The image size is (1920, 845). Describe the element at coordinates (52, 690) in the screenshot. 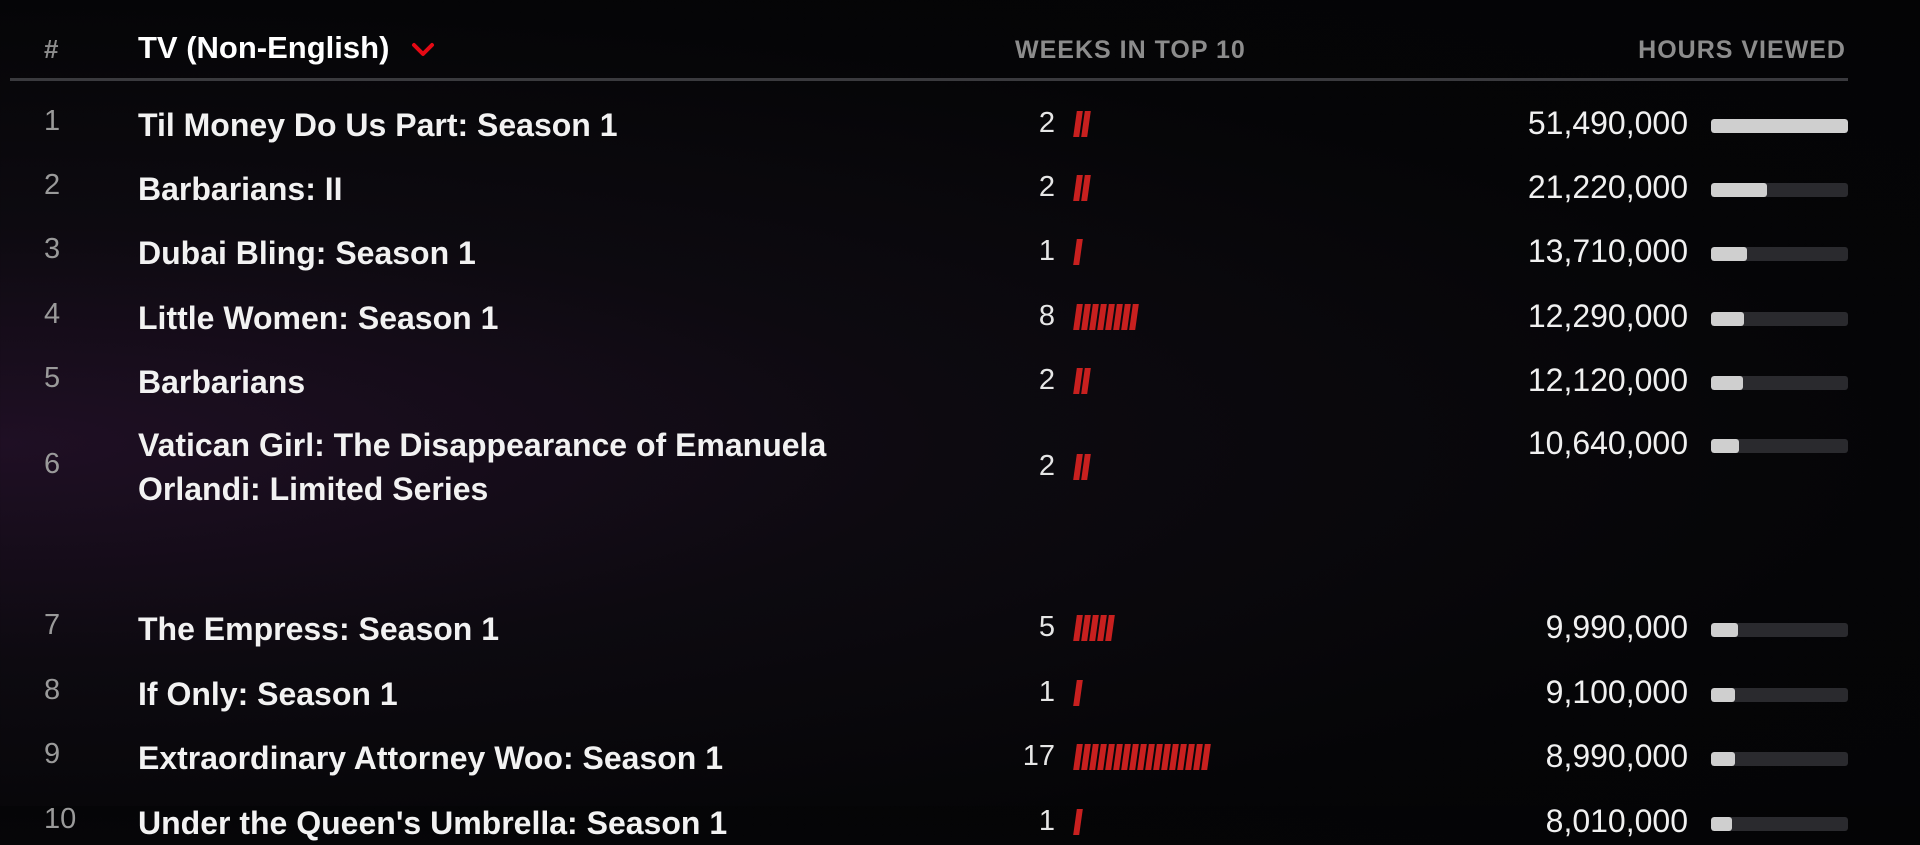

I see `row-rank: 8` at that location.